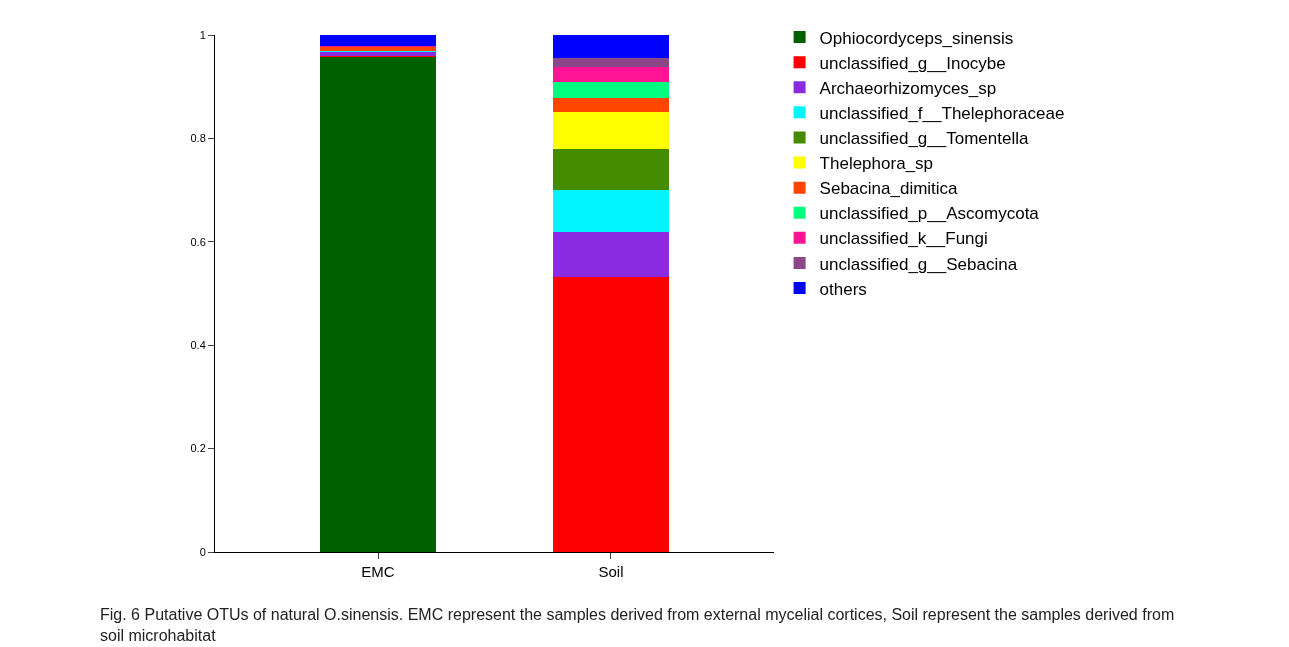 The height and width of the screenshot is (647, 1289). Describe the element at coordinates (637, 625) in the screenshot. I see `caption: Fig. 6 Putative OTUs of natural O.sinensis. EMC represent the samples derived from external mycelial cortices, Soil represent the samples derived from soil microhabitat` at that location.